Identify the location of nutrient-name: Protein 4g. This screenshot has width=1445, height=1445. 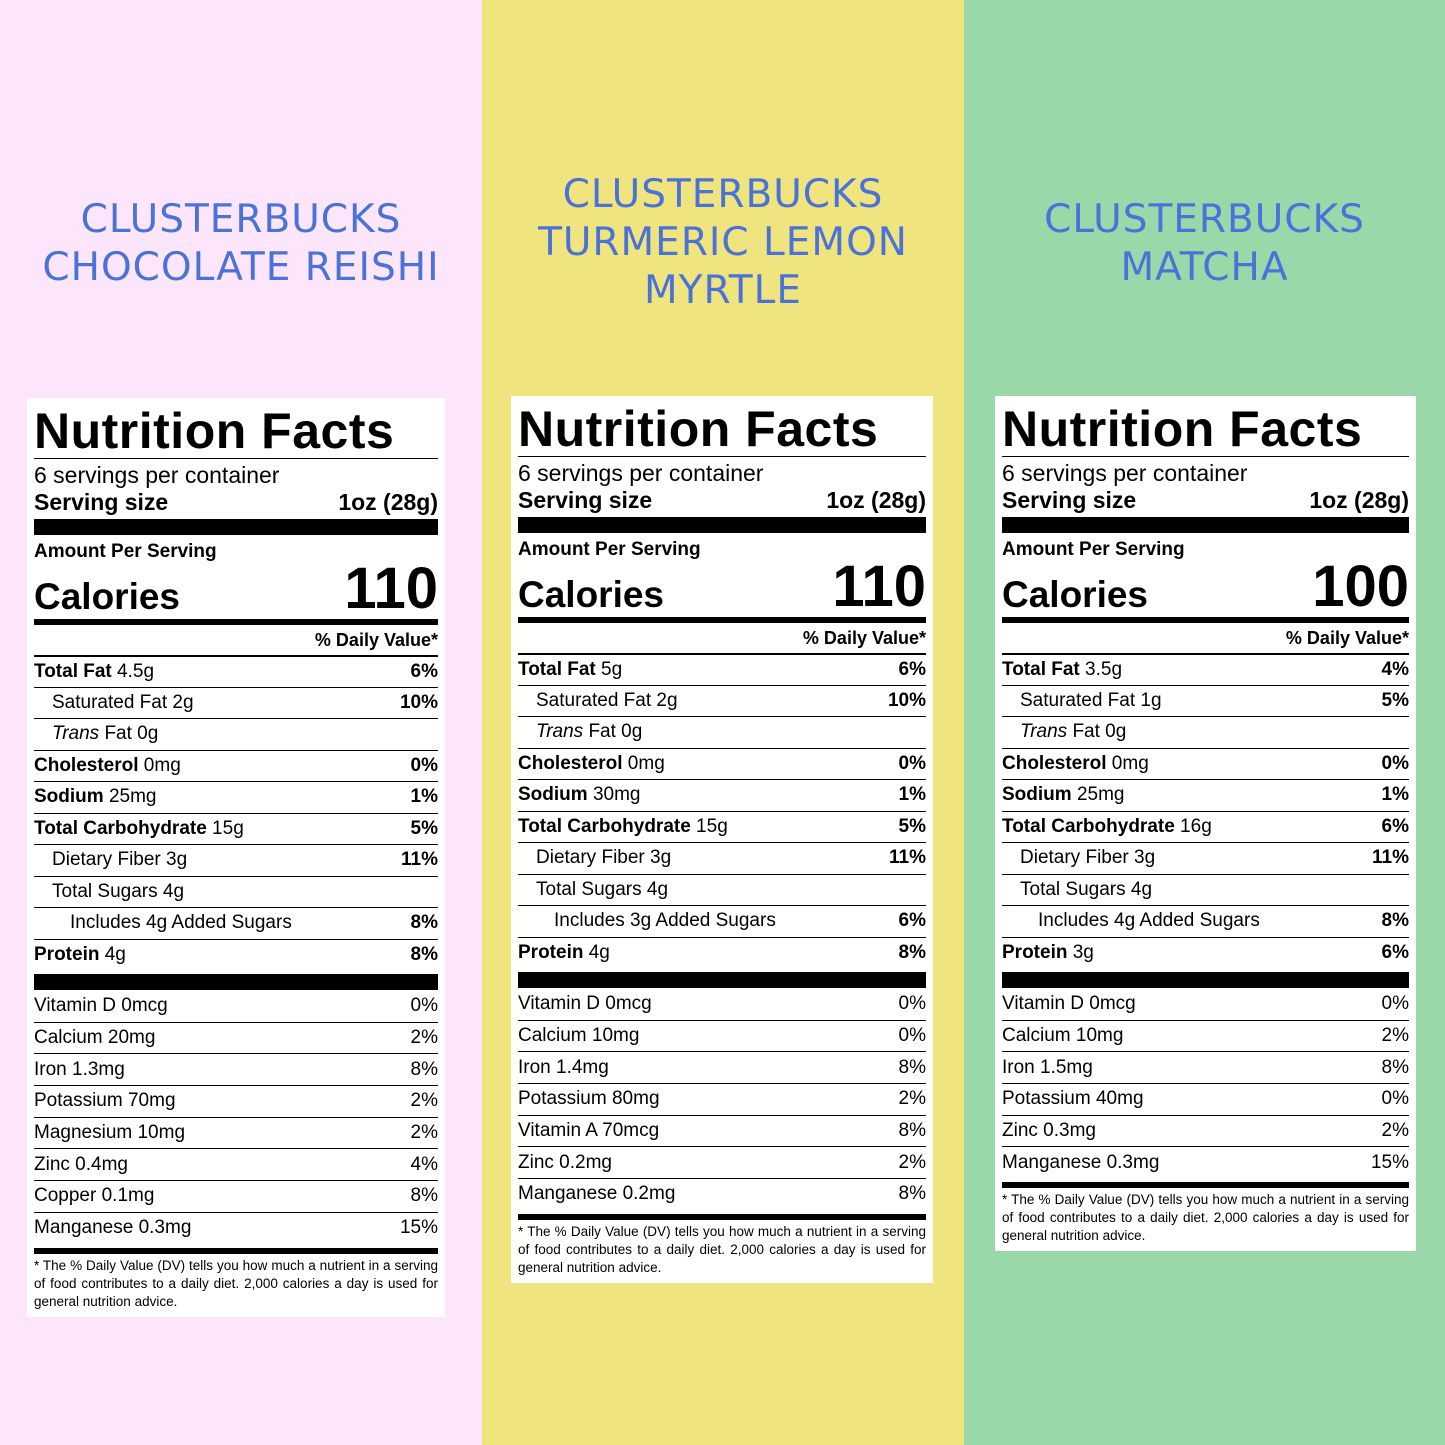
(80, 955).